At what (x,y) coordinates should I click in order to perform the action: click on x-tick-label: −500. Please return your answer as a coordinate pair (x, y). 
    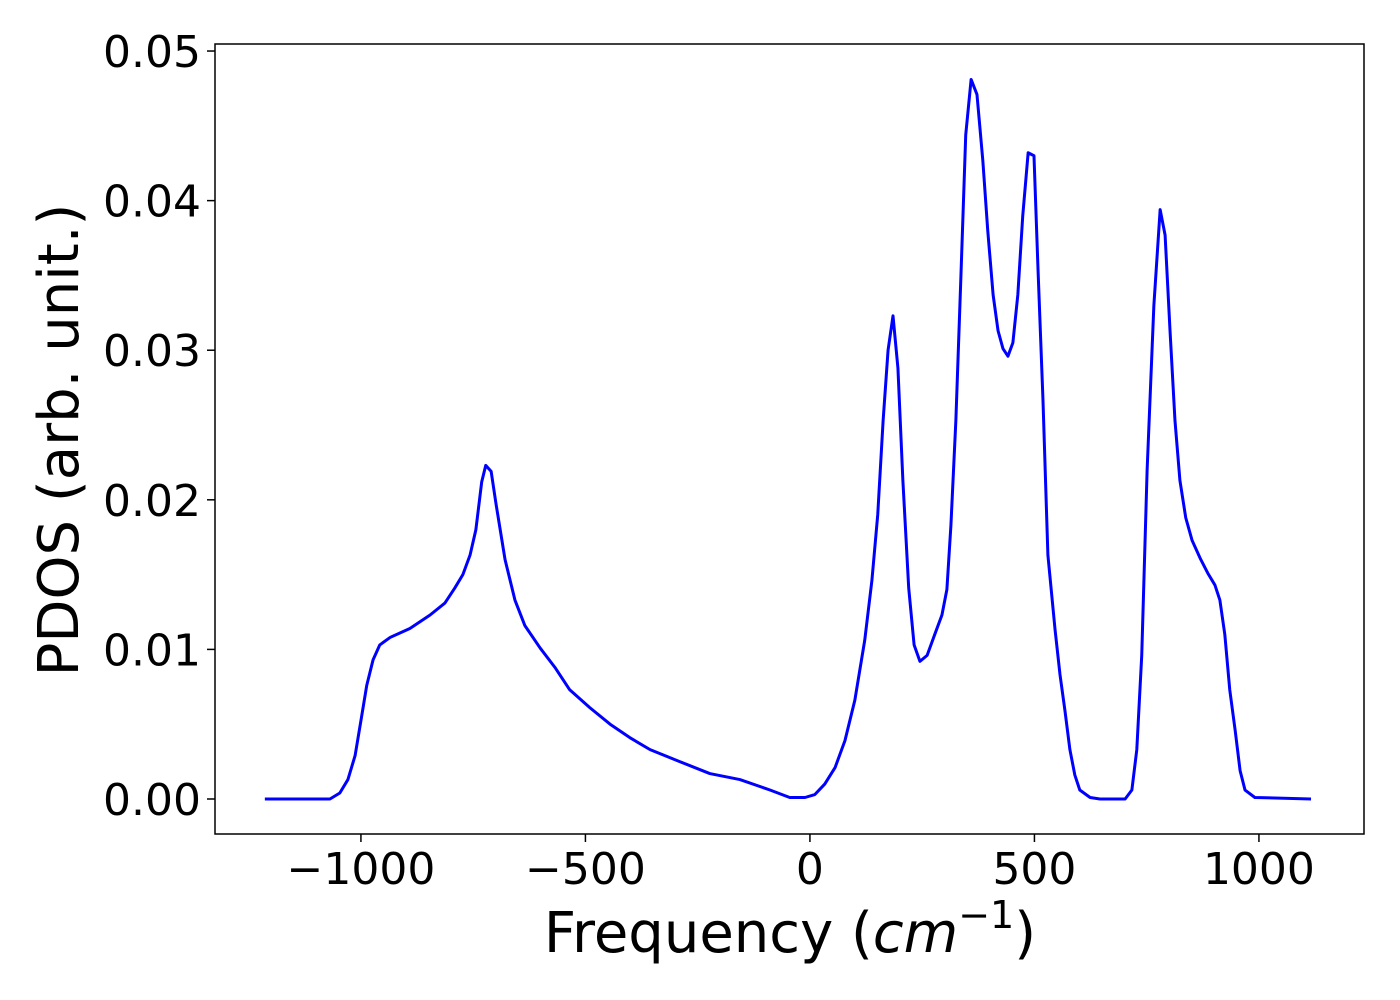
    Looking at the image, I should click on (585, 869).